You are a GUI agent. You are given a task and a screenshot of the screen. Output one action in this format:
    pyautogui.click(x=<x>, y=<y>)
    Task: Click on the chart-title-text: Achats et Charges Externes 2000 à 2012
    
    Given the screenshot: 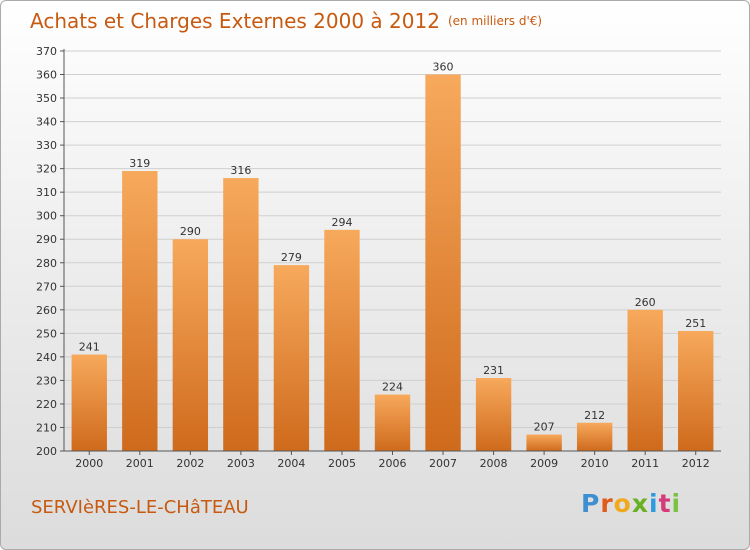 What is the action you would take?
    pyautogui.click(x=235, y=21)
    